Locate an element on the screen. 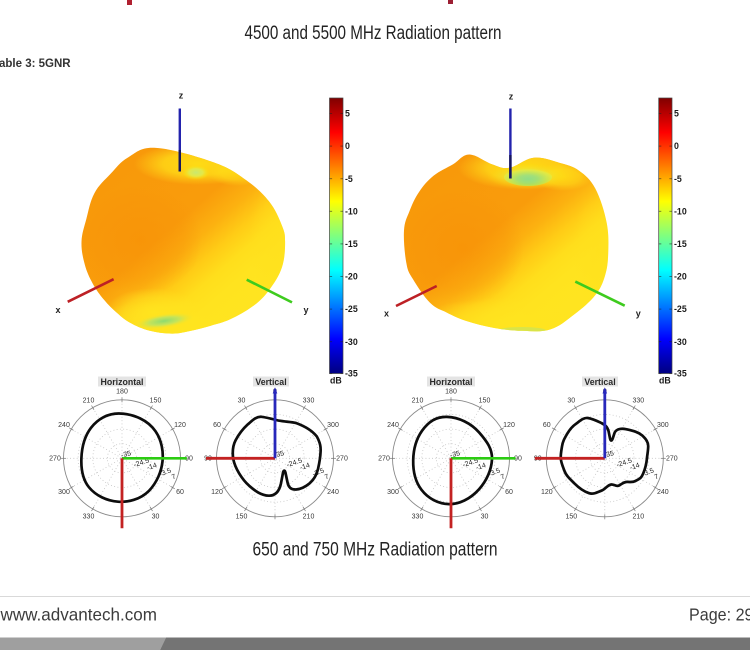 The image size is (750, 650). svg-text: Table 3: 5GNR is located at coordinates (35, 64).